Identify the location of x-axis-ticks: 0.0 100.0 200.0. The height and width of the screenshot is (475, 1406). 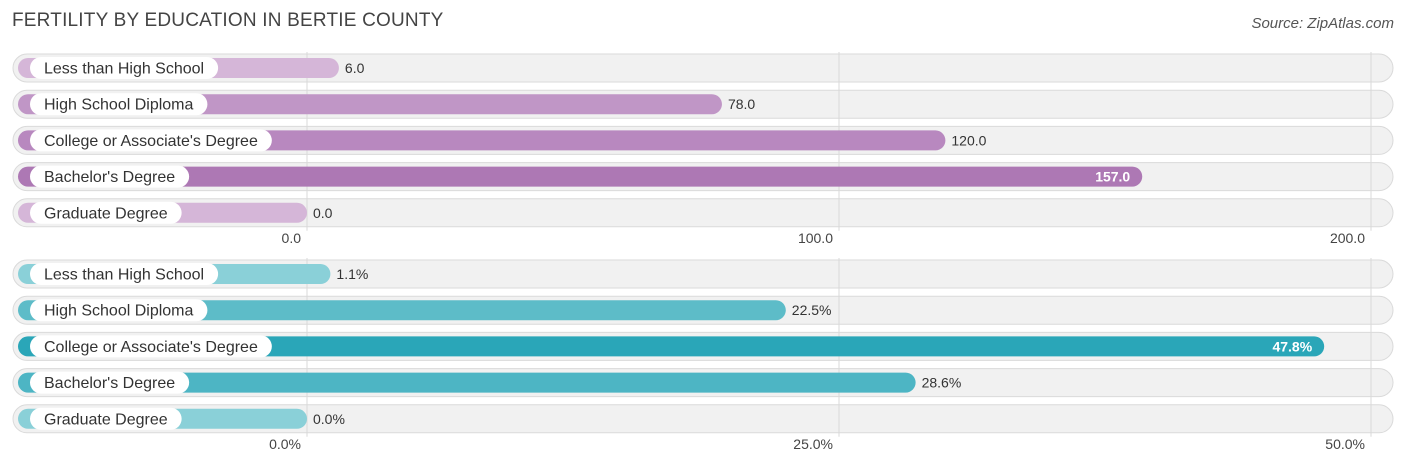
(824, 238).